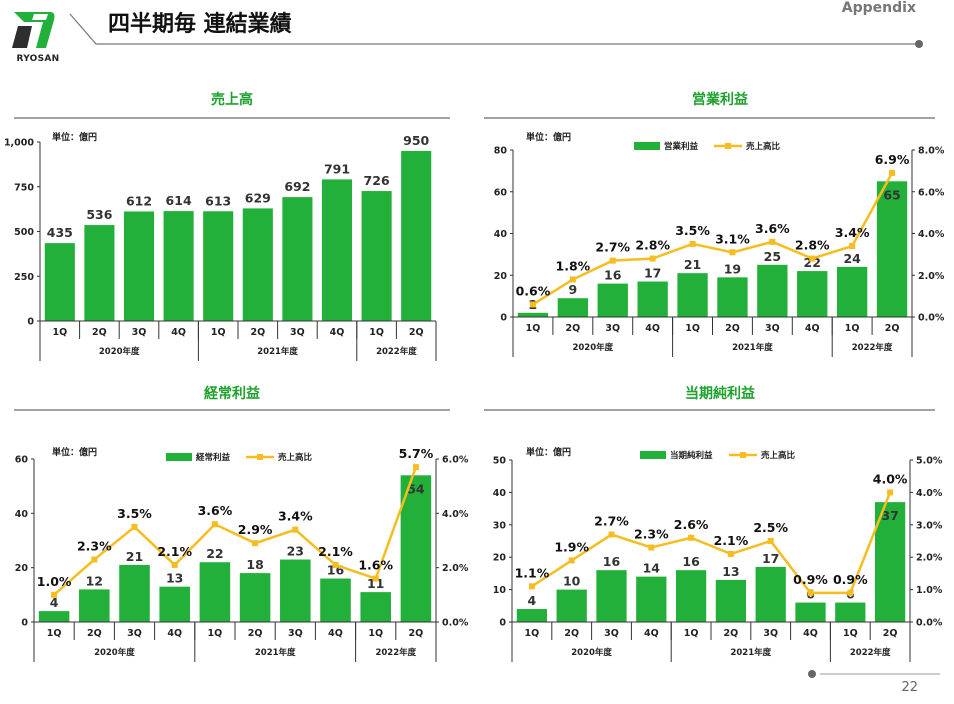  I want to click on bar-value-label: 19, so click(732, 268).